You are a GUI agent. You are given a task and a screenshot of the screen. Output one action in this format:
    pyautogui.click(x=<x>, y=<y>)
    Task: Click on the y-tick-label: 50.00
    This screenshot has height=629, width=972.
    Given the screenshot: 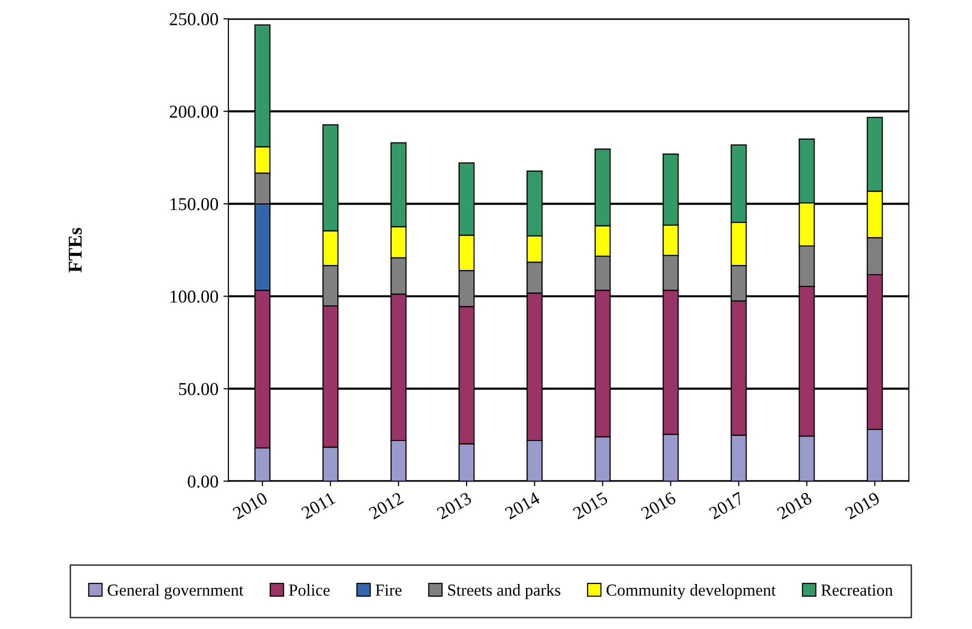 What is the action you would take?
    pyautogui.click(x=198, y=389)
    